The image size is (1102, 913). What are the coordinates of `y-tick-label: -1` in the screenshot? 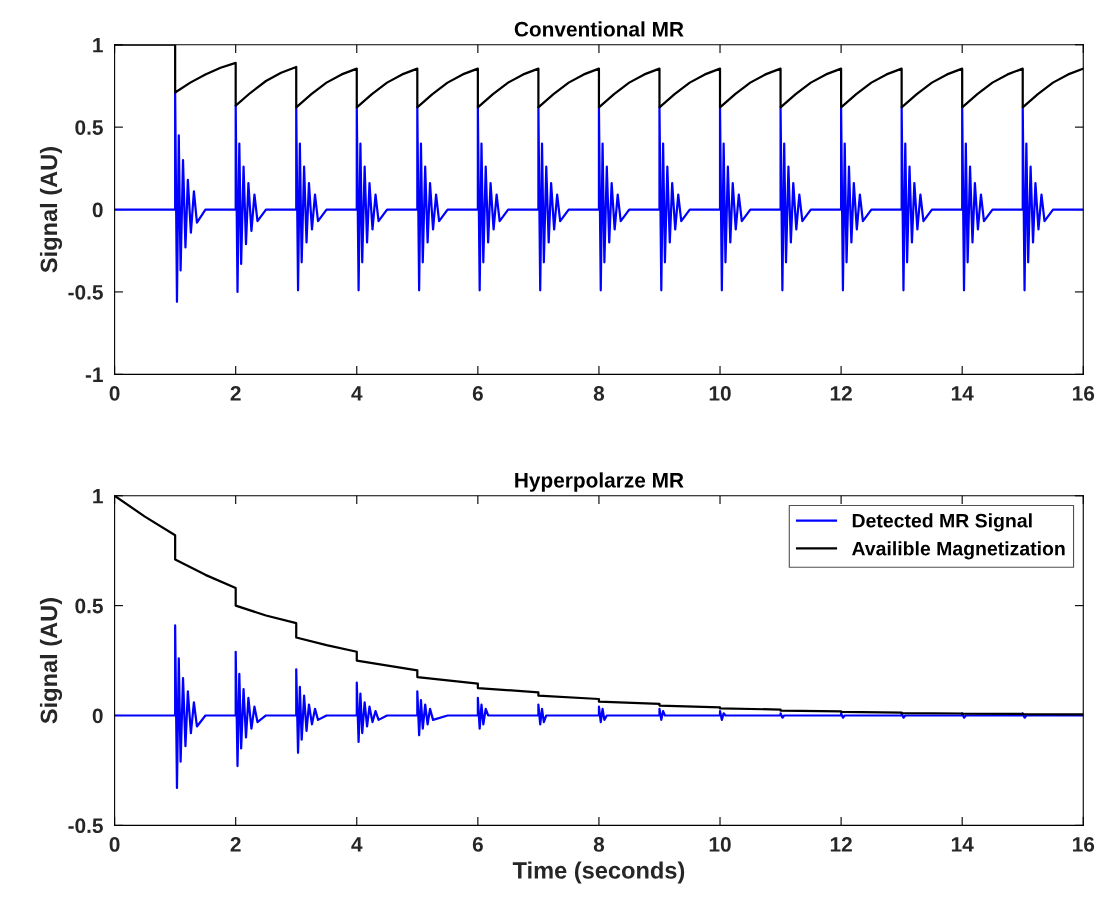 It's located at (94, 374).